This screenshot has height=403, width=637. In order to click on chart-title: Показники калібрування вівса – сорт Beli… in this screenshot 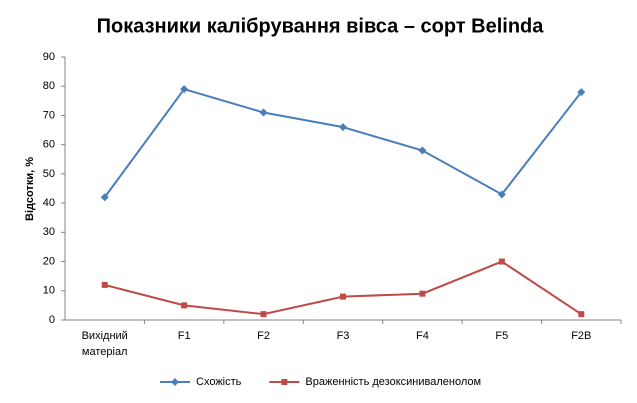, I will do `click(321, 26)`.